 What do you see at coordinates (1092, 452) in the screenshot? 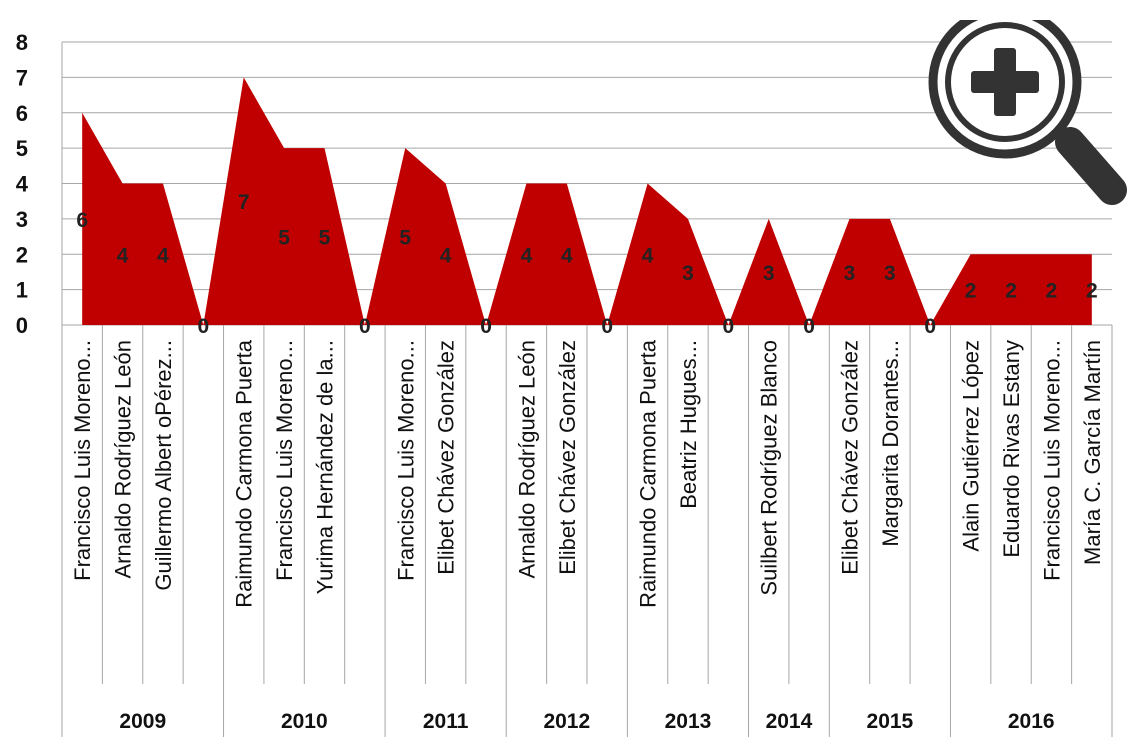
I see `category-label: María C. García Martín` at bounding box center [1092, 452].